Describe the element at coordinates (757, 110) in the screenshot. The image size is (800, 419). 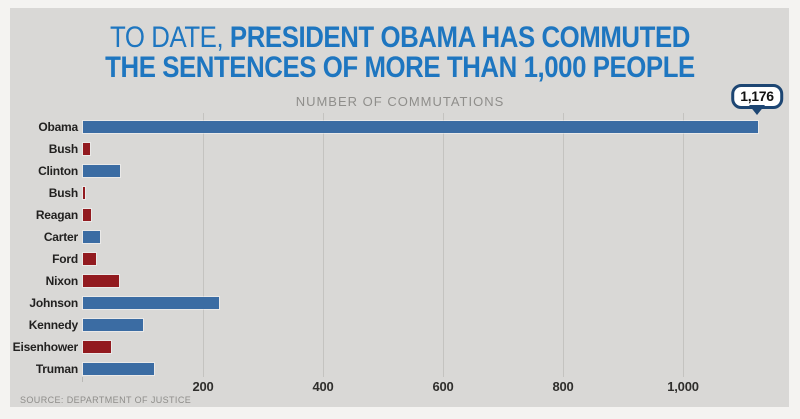
I see `callout-pointer-icon` at that location.